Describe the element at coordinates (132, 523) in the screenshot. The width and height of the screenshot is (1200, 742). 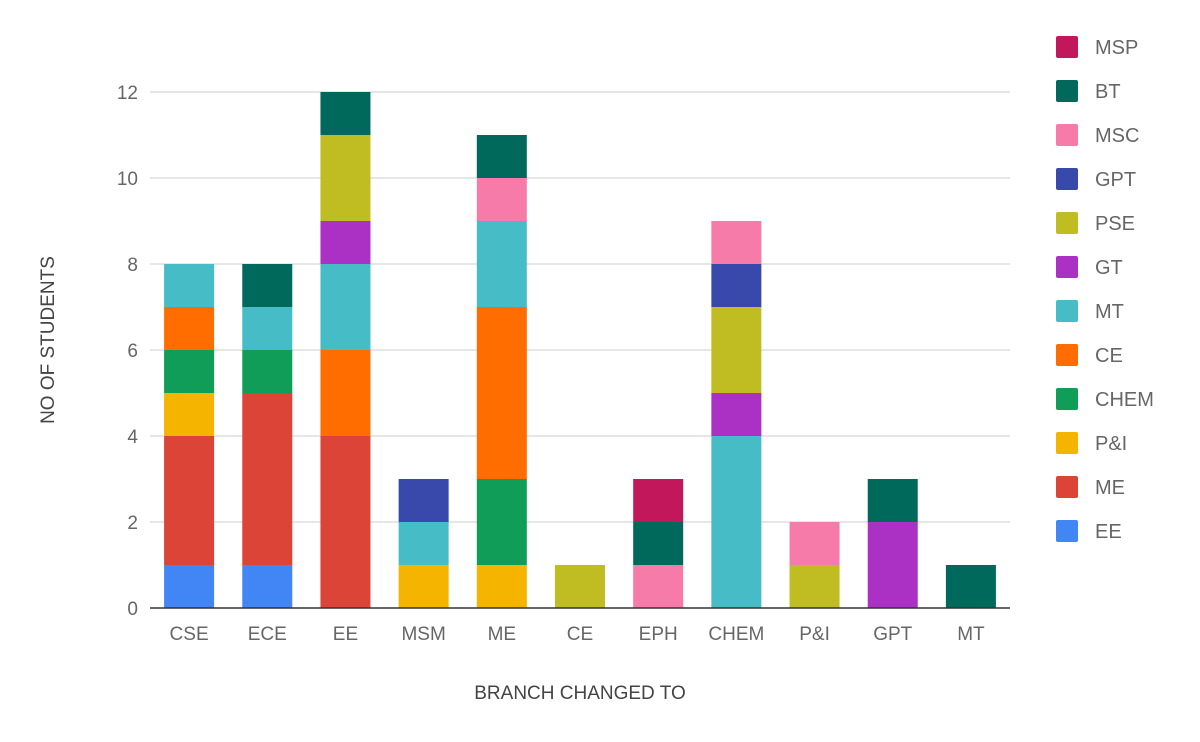
I see `y-tick-label: 2` at that location.